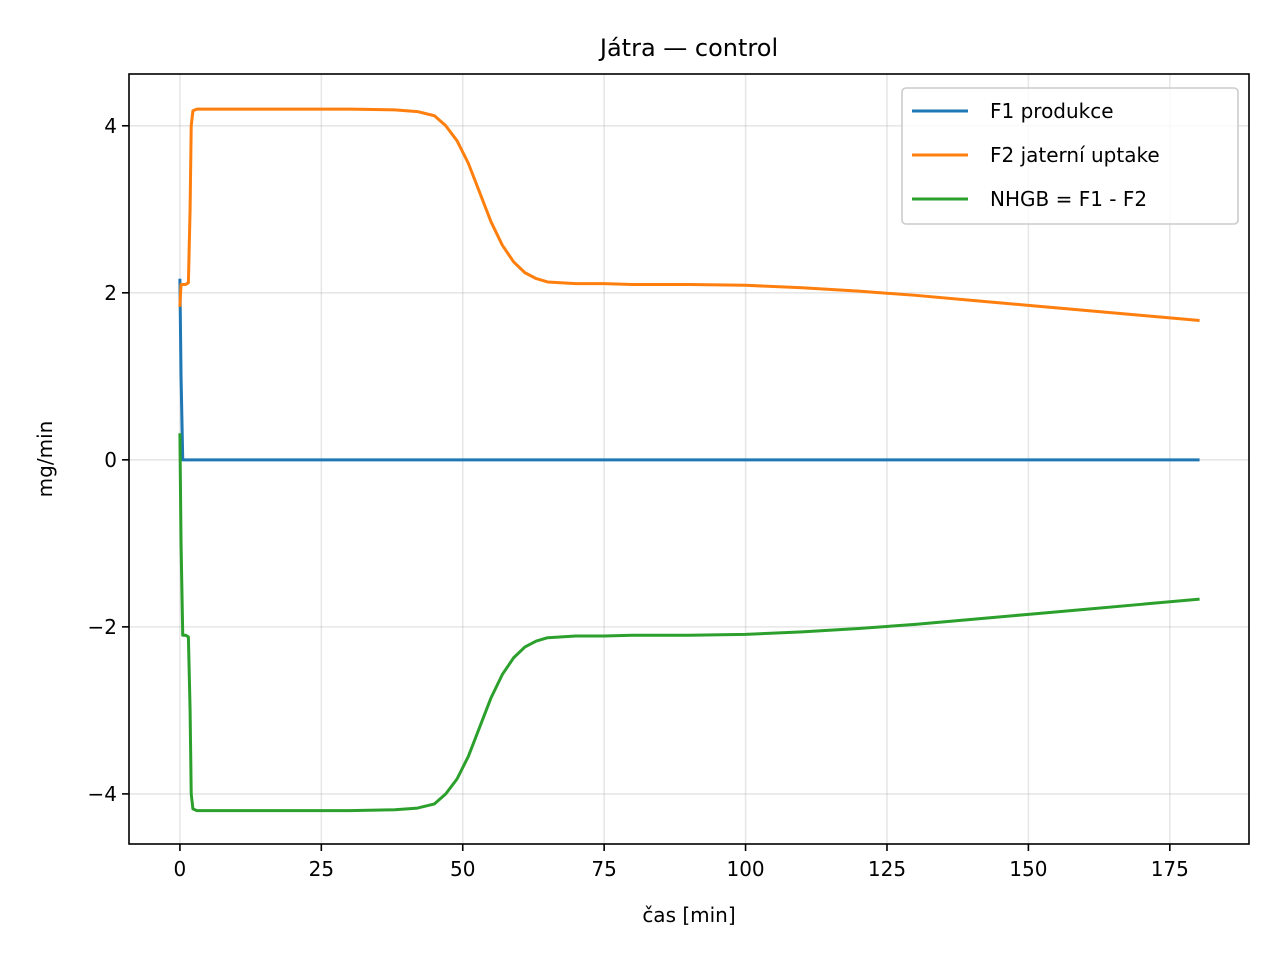  What do you see at coordinates (1028, 869) in the screenshot?
I see `x-tick-label: 150` at bounding box center [1028, 869].